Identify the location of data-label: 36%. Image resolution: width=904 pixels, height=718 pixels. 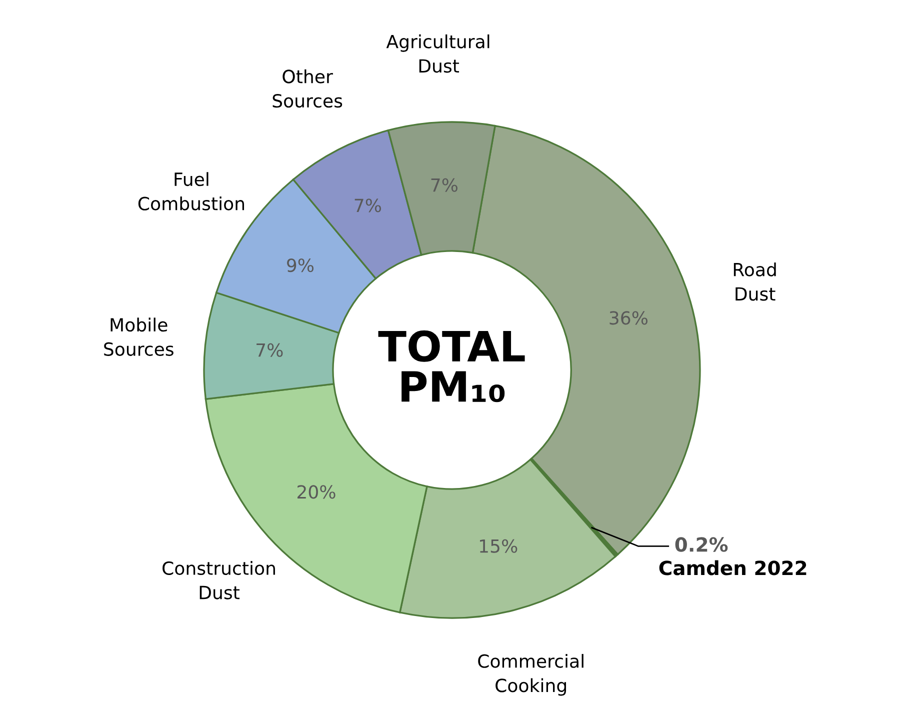
(629, 318).